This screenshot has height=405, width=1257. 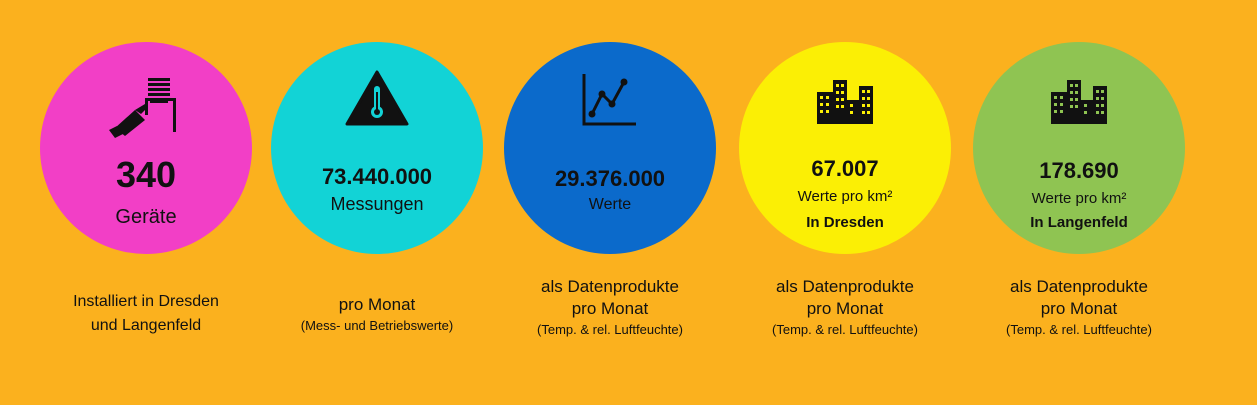 What do you see at coordinates (377, 98) in the screenshot?
I see `thermometer-warning-icon` at bounding box center [377, 98].